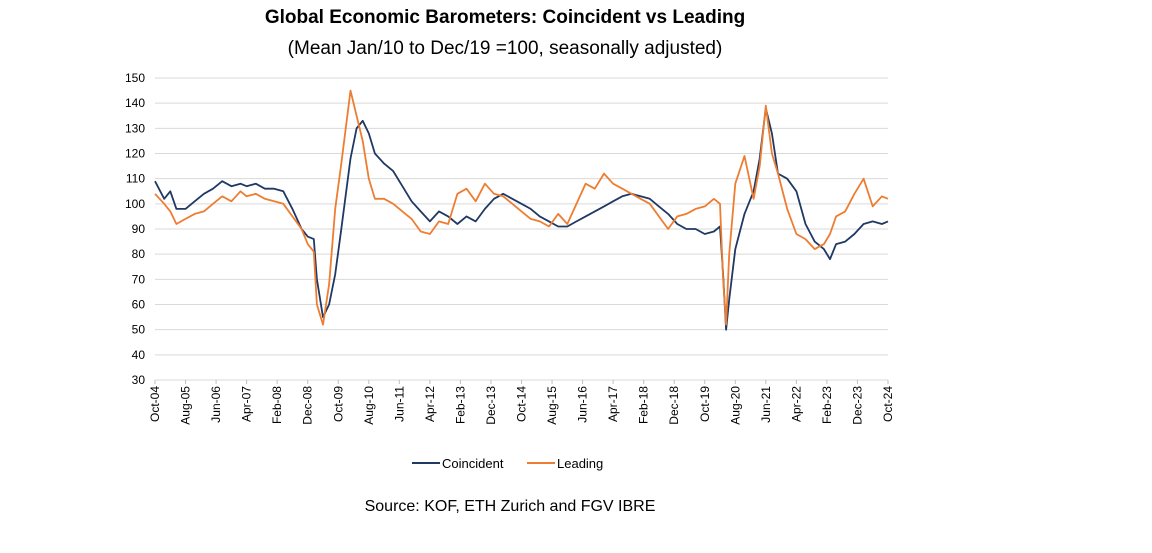 This screenshot has height=553, width=1152. I want to click on y-tick-label: 120, so click(135, 154).